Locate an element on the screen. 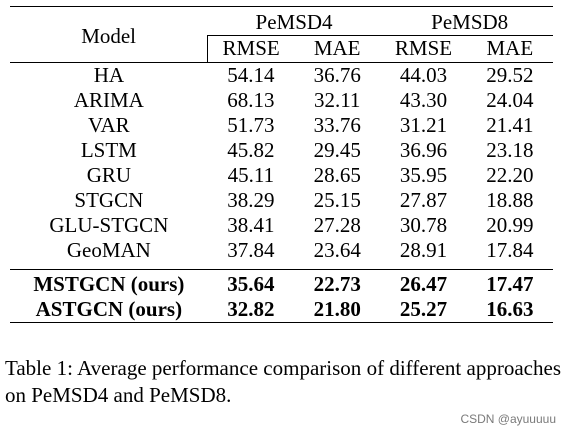 The height and width of the screenshot is (436, 566). metric-value-cell: 37.84 is located at coordinates (251, 250).